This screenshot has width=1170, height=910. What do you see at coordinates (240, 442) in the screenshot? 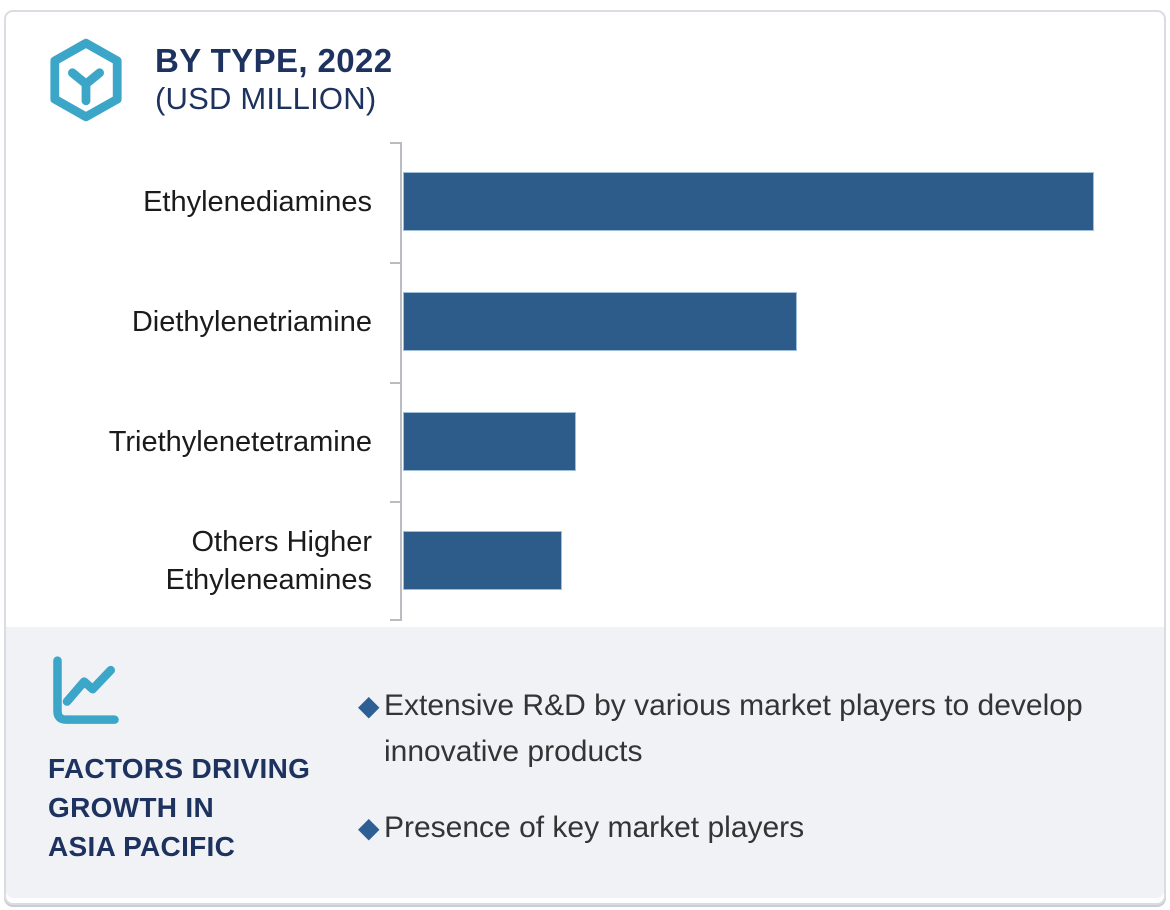
I see `category-label: Triethylenetetramine` at bounding box center [240, 442].